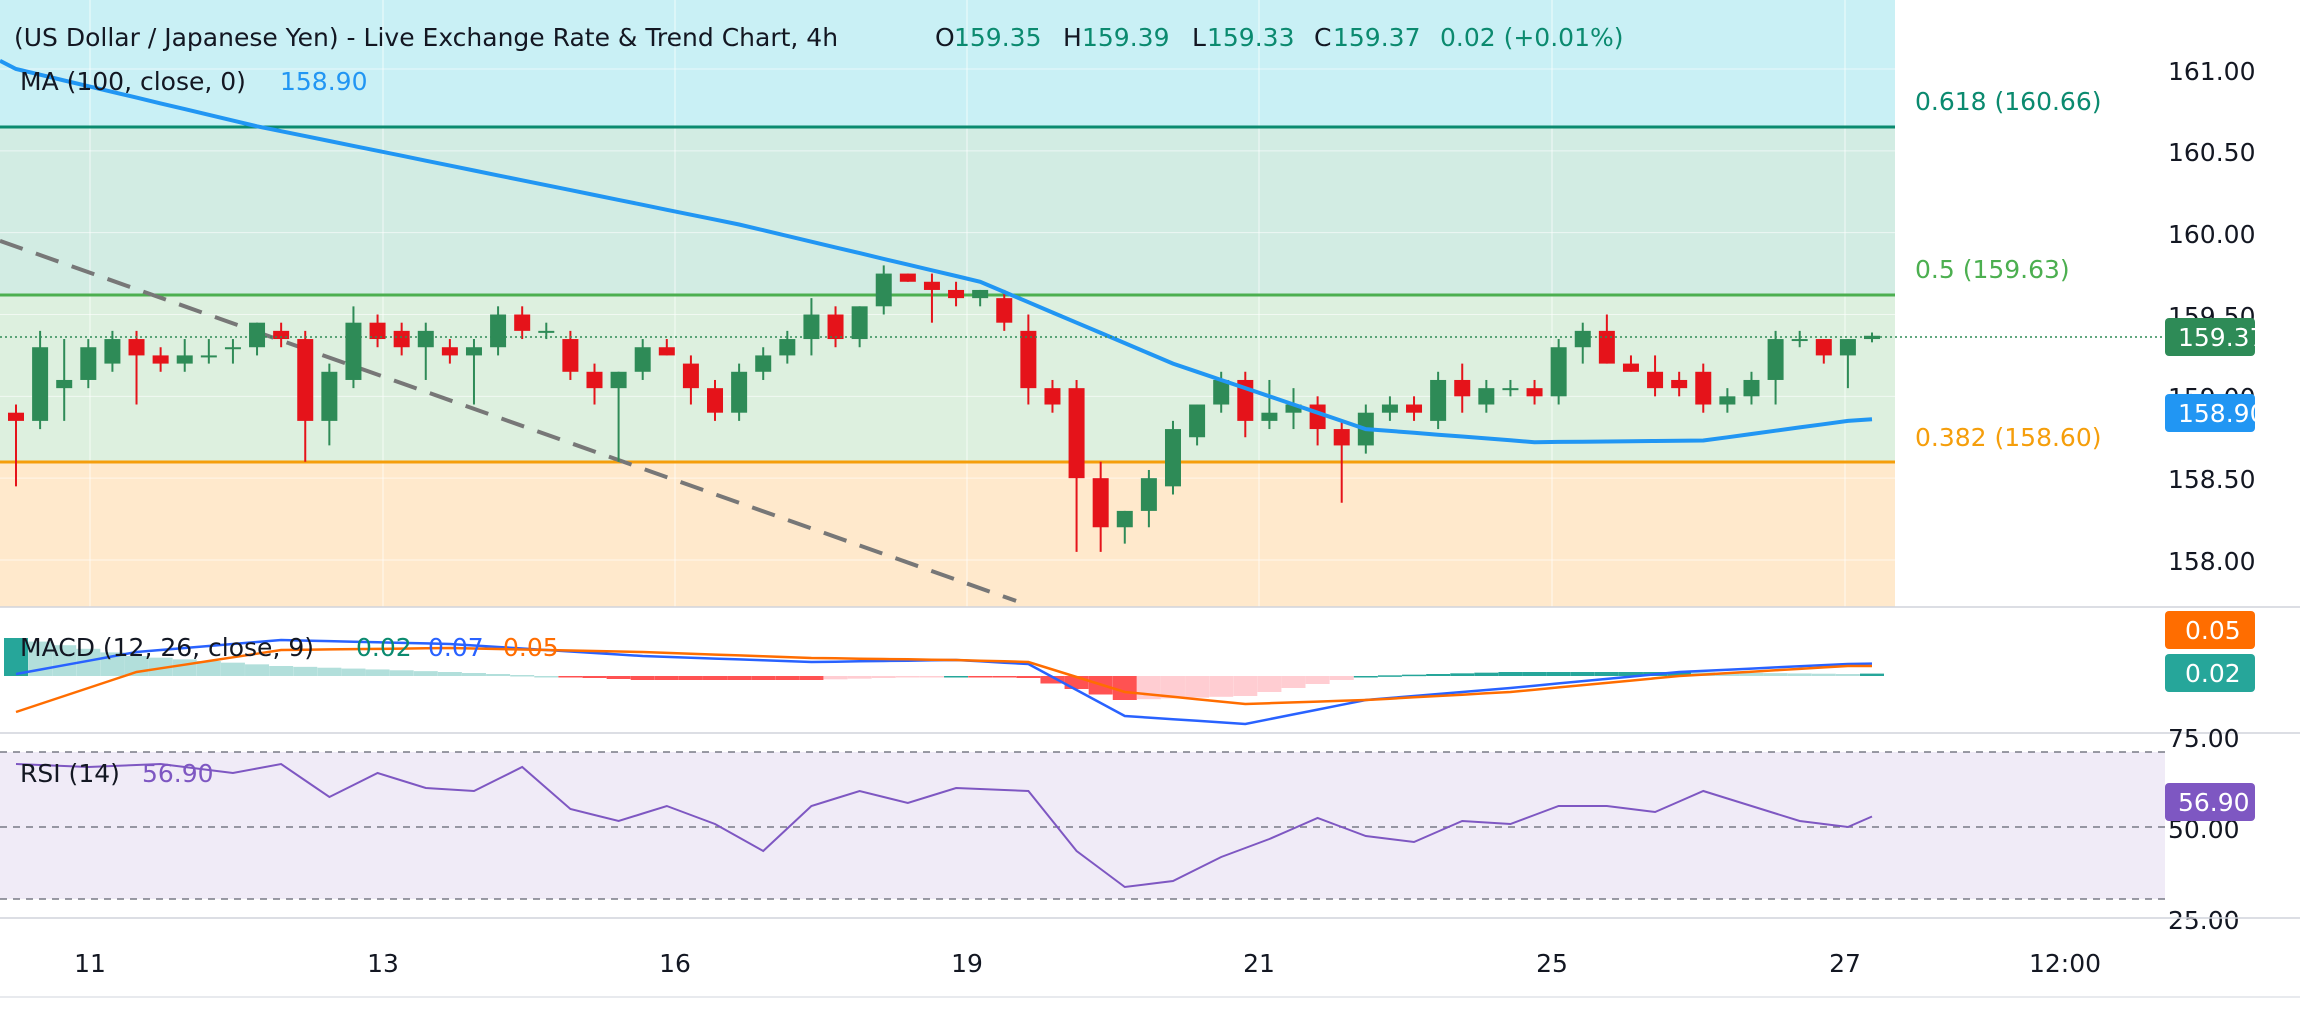 This screenshot has height=1034, width=2300. Describe the element at coordinates (2211, 152) in the screenshot. I see `price-tick: 160.50` at that location.